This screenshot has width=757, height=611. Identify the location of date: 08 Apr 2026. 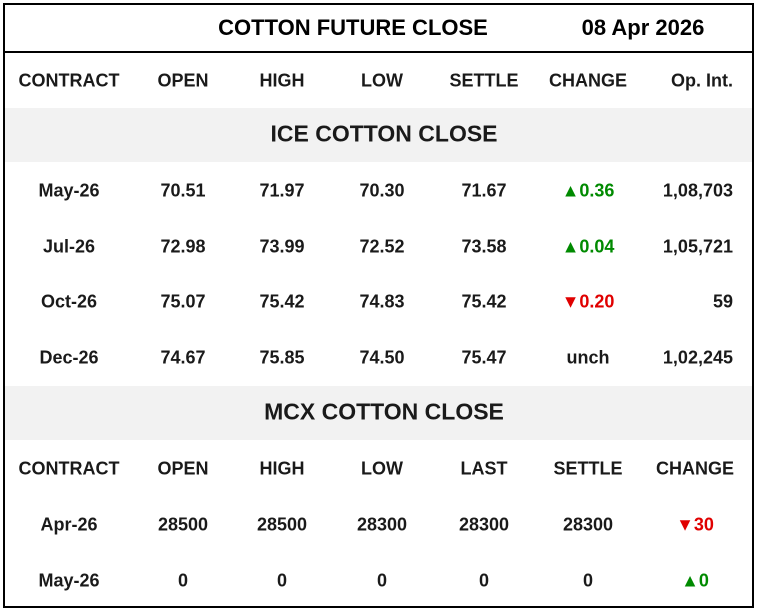
(643, 27).